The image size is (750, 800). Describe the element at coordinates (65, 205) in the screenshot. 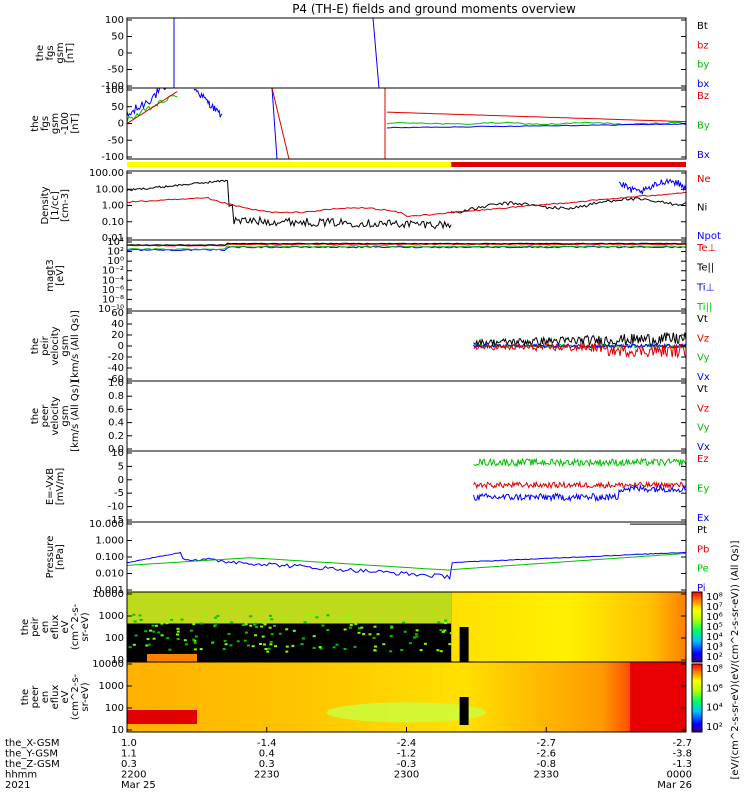

I see `ylabel-line: [cm-3]` at that location.